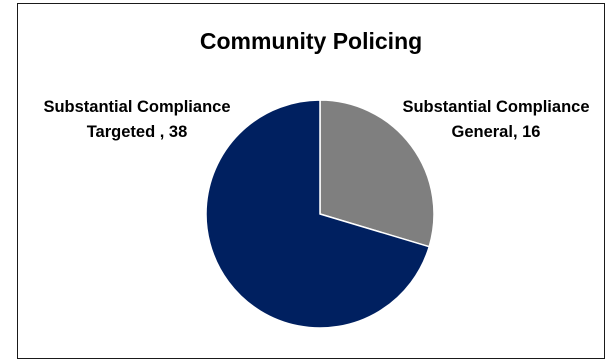 This screenshot has height=363, width=608. I want to click on chart-title: Community Policing, so click(311, 41).